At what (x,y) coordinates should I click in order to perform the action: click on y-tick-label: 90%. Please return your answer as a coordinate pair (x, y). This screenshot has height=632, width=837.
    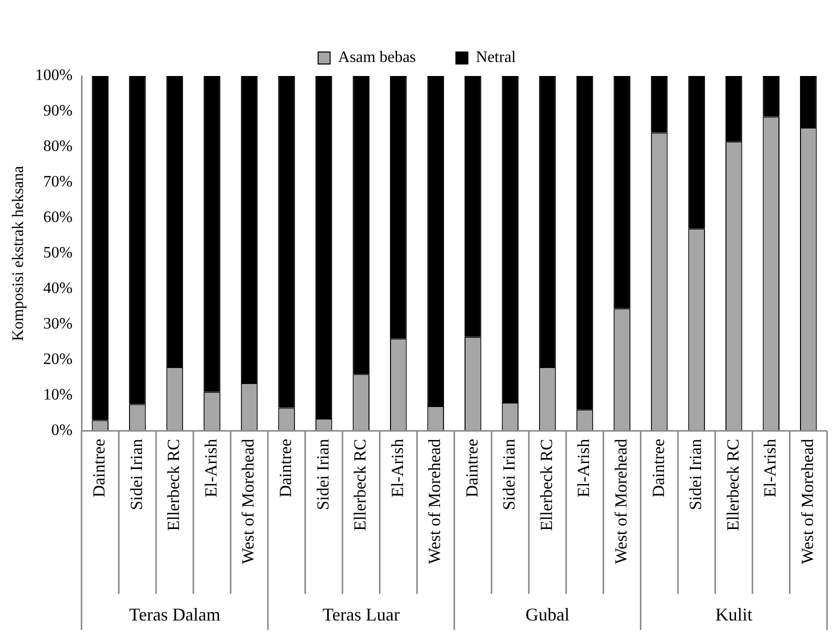
    Looking at the image, I should click on (58, 111).